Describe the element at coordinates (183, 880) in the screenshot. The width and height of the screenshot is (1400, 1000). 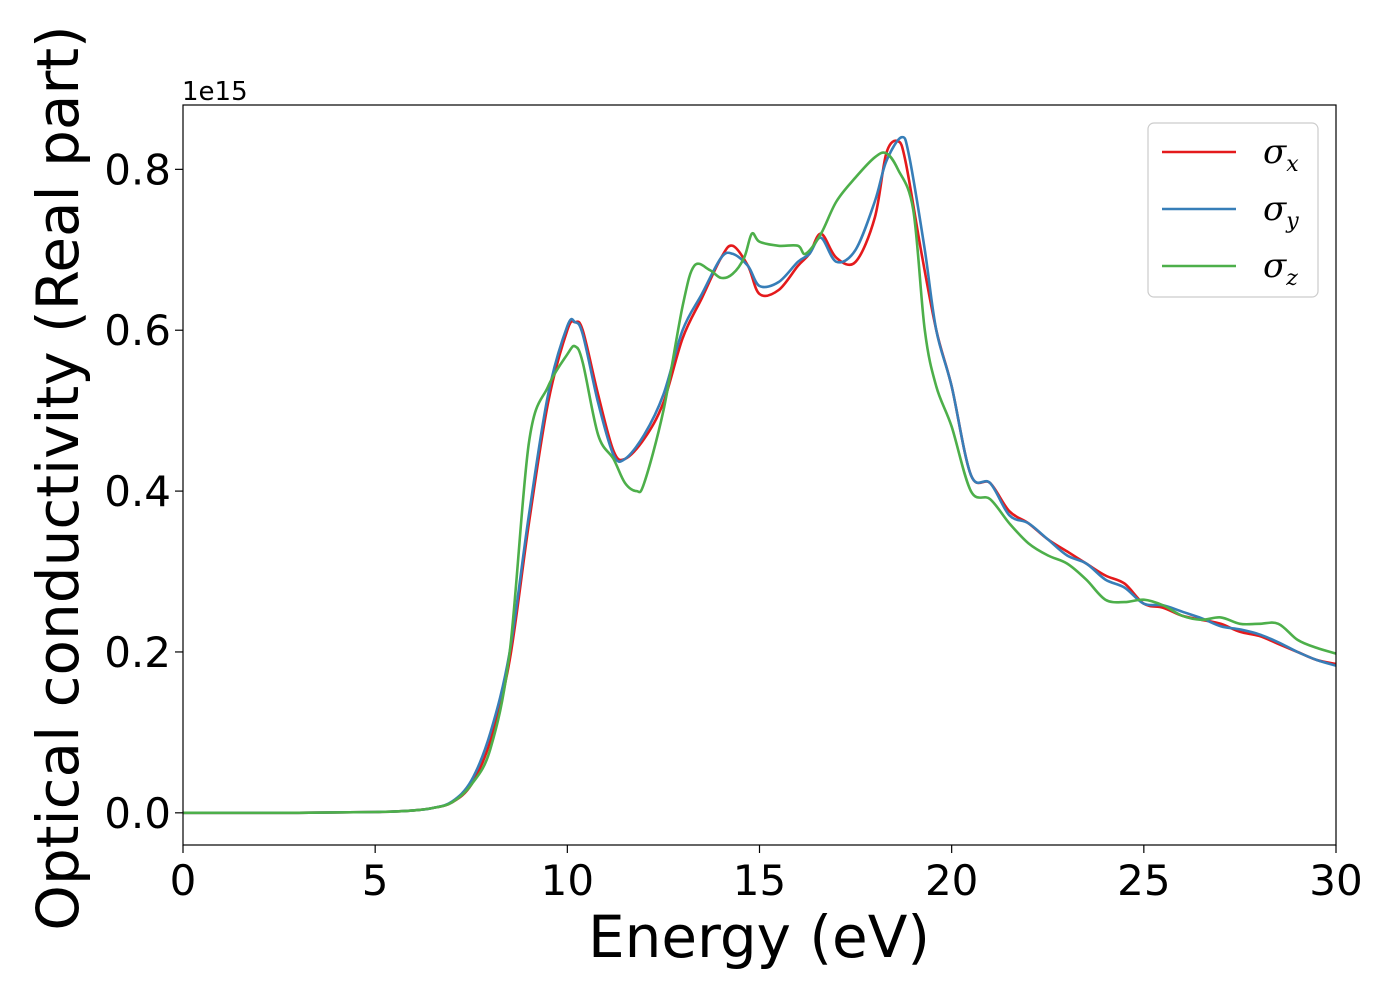
I see `x-tick-label: 0` at that location.